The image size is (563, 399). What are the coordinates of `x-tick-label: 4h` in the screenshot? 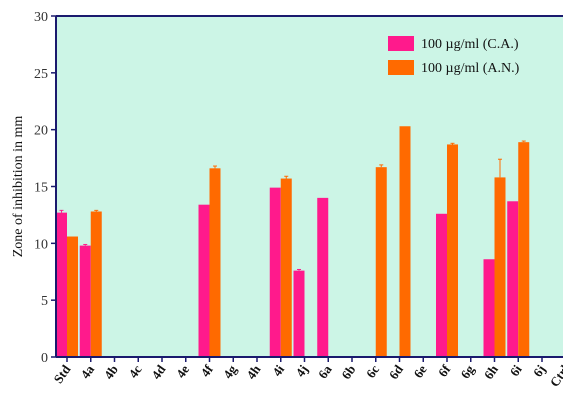 It's located at (253, 371).